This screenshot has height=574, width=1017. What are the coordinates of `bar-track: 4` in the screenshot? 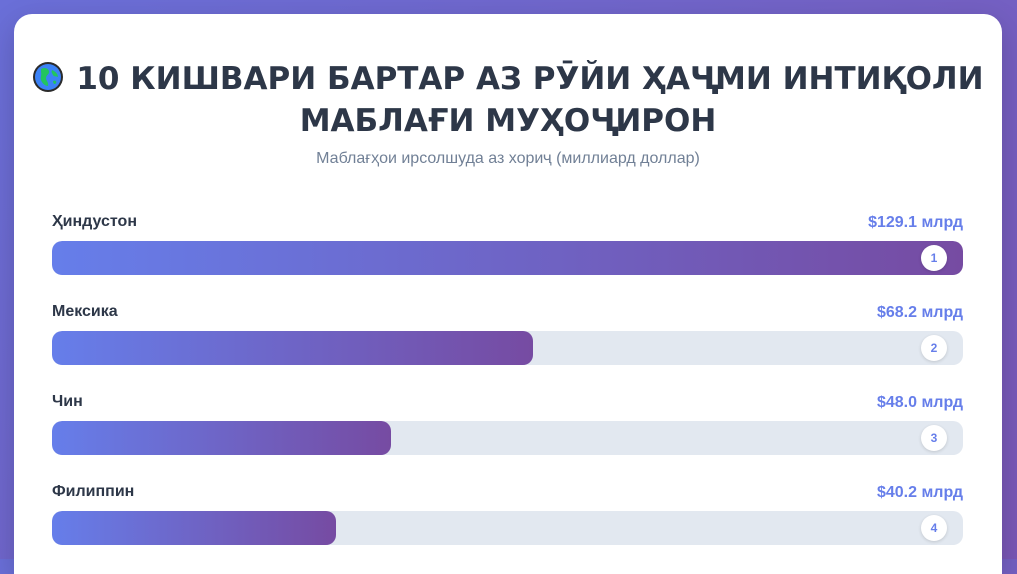 It's located at (507, 528).